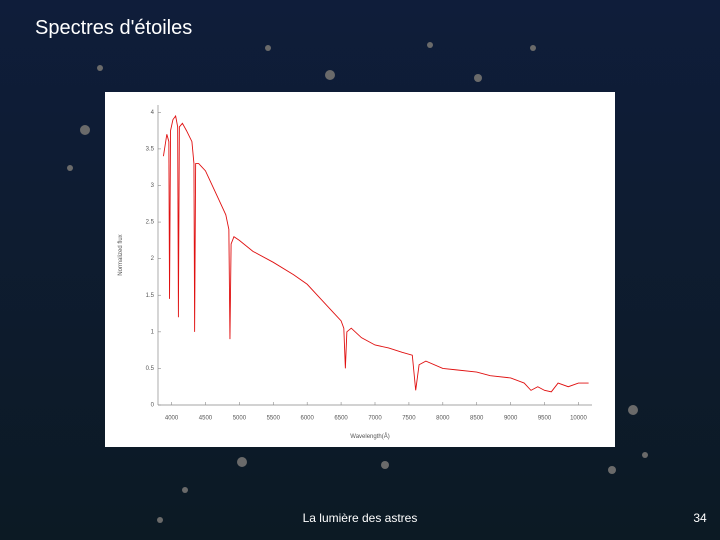  I want to click on y-tick-label: 0, so click(153, 406).